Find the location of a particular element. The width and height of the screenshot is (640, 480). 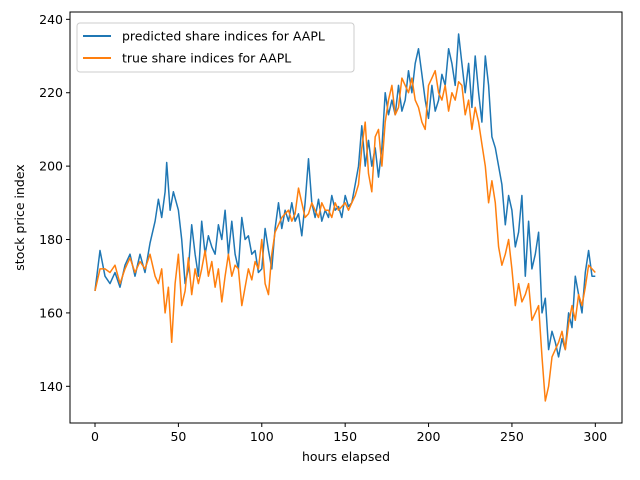

legend-box is located at coordinates (215, 47).